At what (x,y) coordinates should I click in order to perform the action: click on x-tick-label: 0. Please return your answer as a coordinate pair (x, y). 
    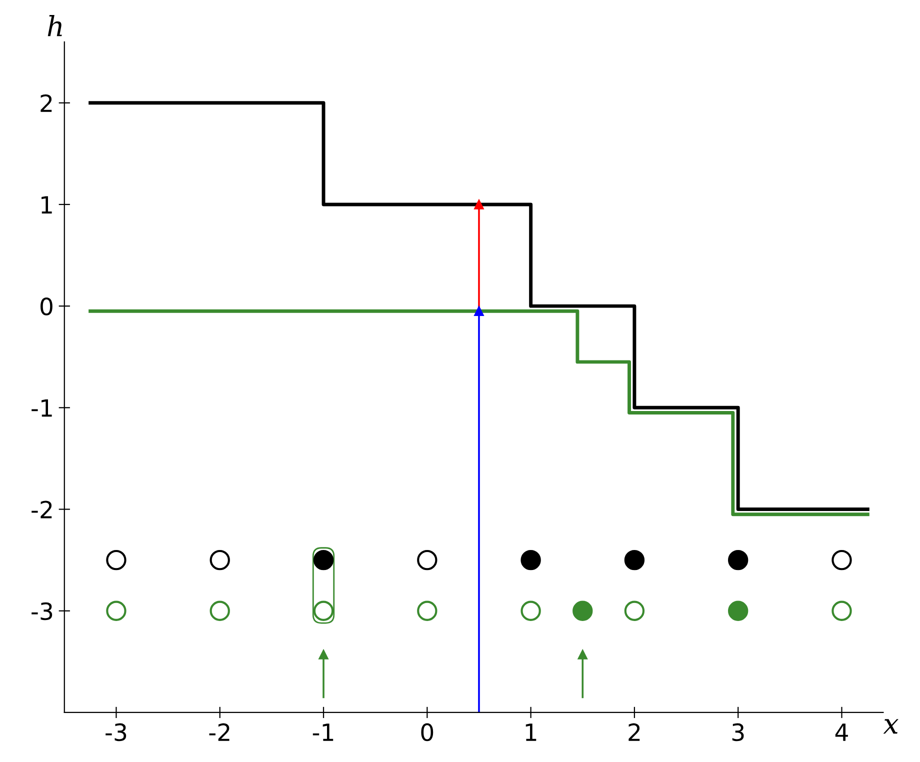
    Looking at the image, I should click on (427, 732).